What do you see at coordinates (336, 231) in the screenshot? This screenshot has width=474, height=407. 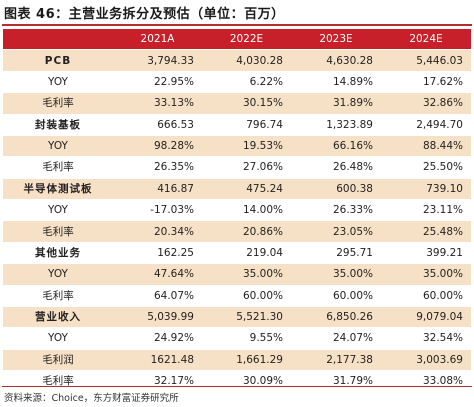 I see `value-cell: 23.05%` at bounding box center [336, 231].